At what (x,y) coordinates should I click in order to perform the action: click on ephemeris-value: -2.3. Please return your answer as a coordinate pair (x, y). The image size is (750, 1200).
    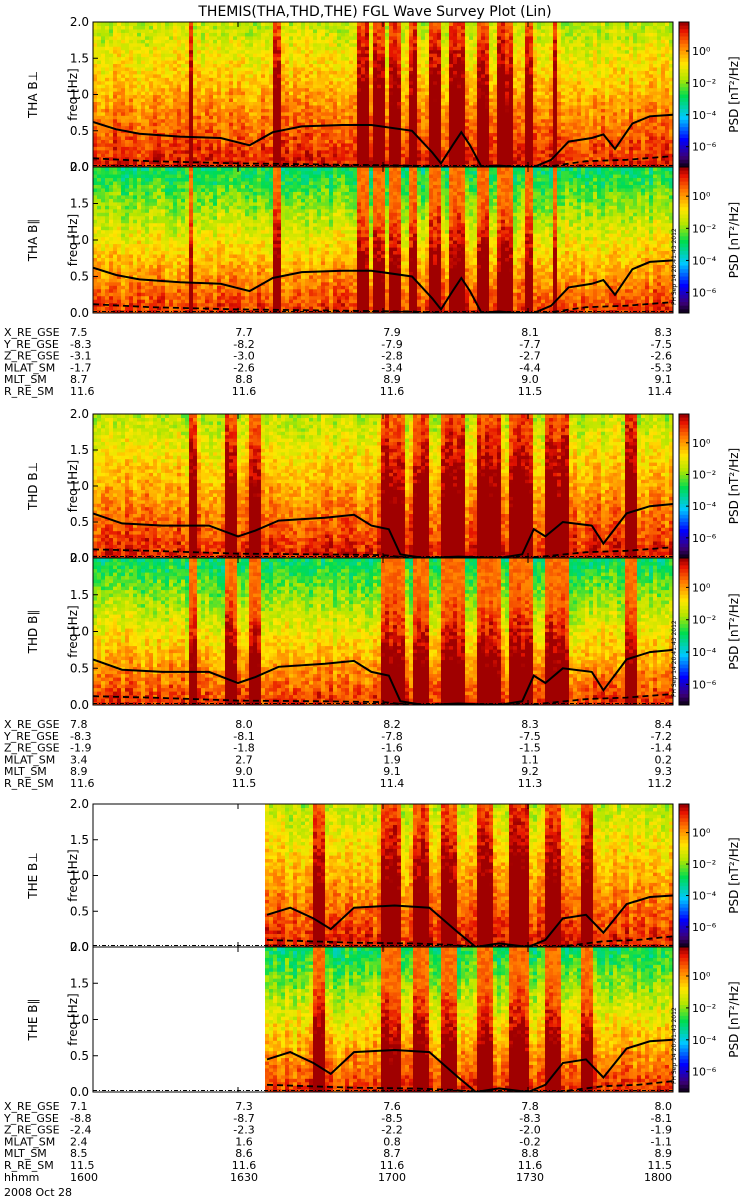
    Looking at the image, I should click on (243, 1130).